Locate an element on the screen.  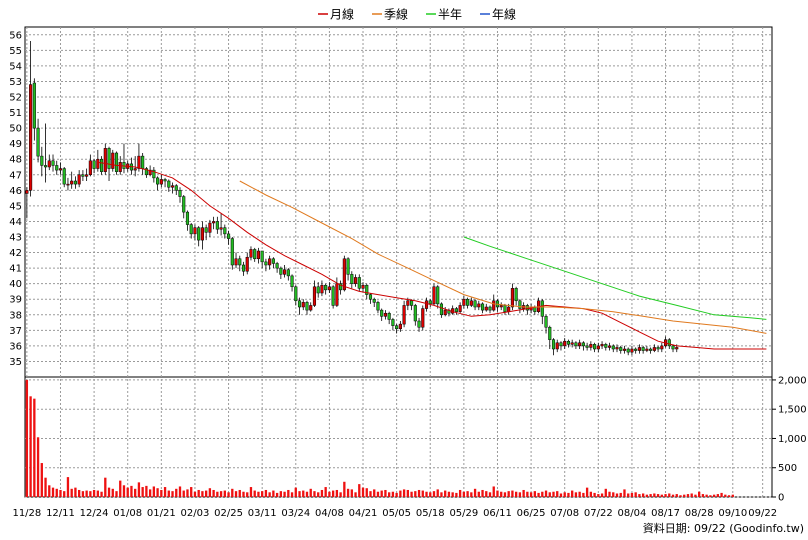
price-tick-label: 53 is located at coordinates (15, 82).